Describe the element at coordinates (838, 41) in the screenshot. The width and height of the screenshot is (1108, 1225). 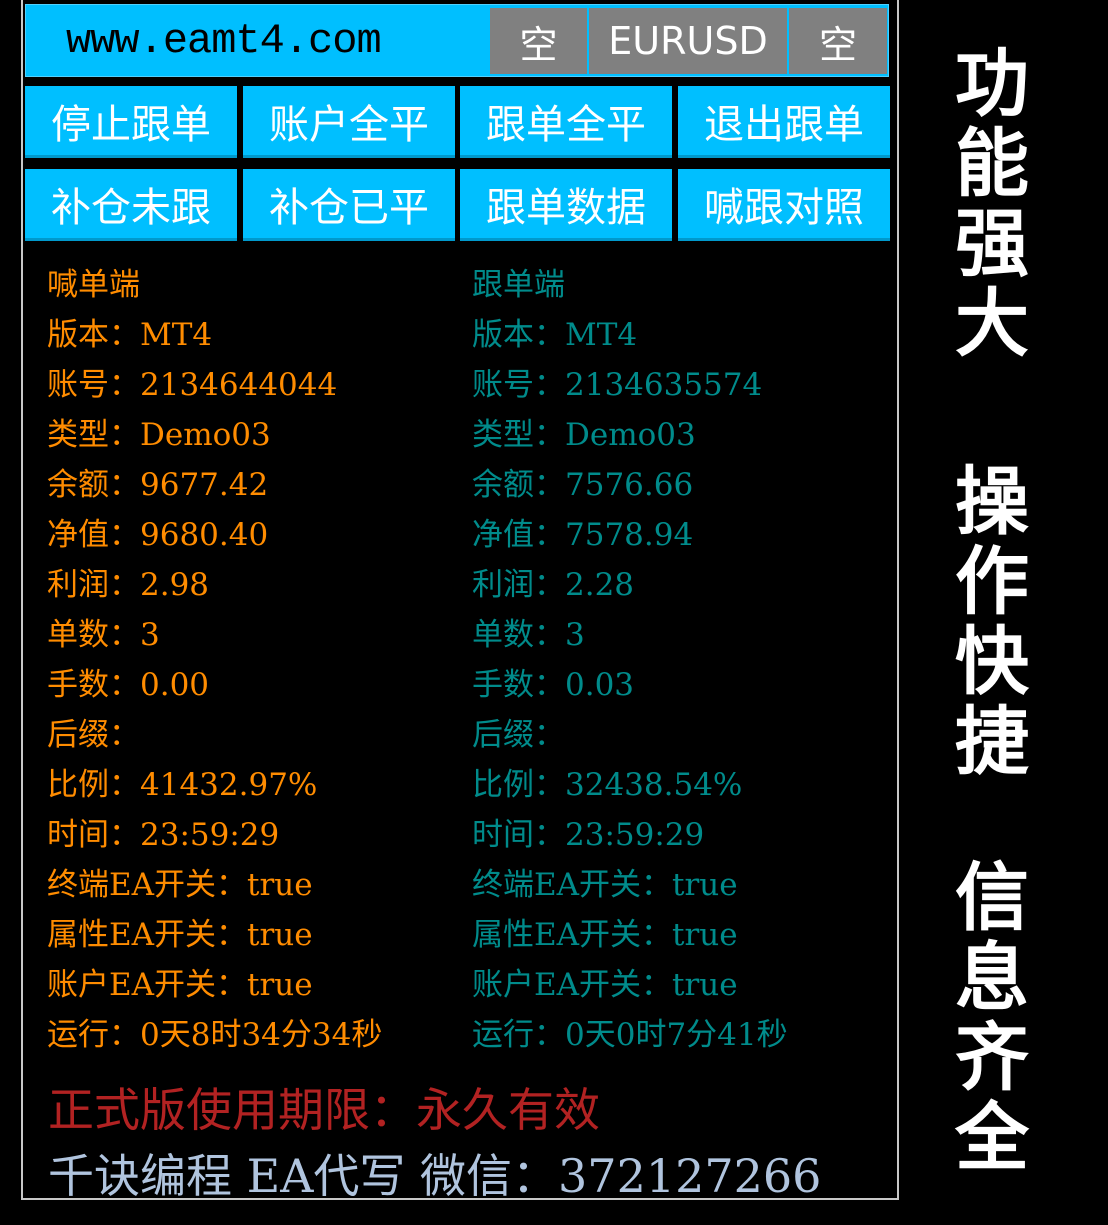
I see `right-slot-button: 空` at that location.